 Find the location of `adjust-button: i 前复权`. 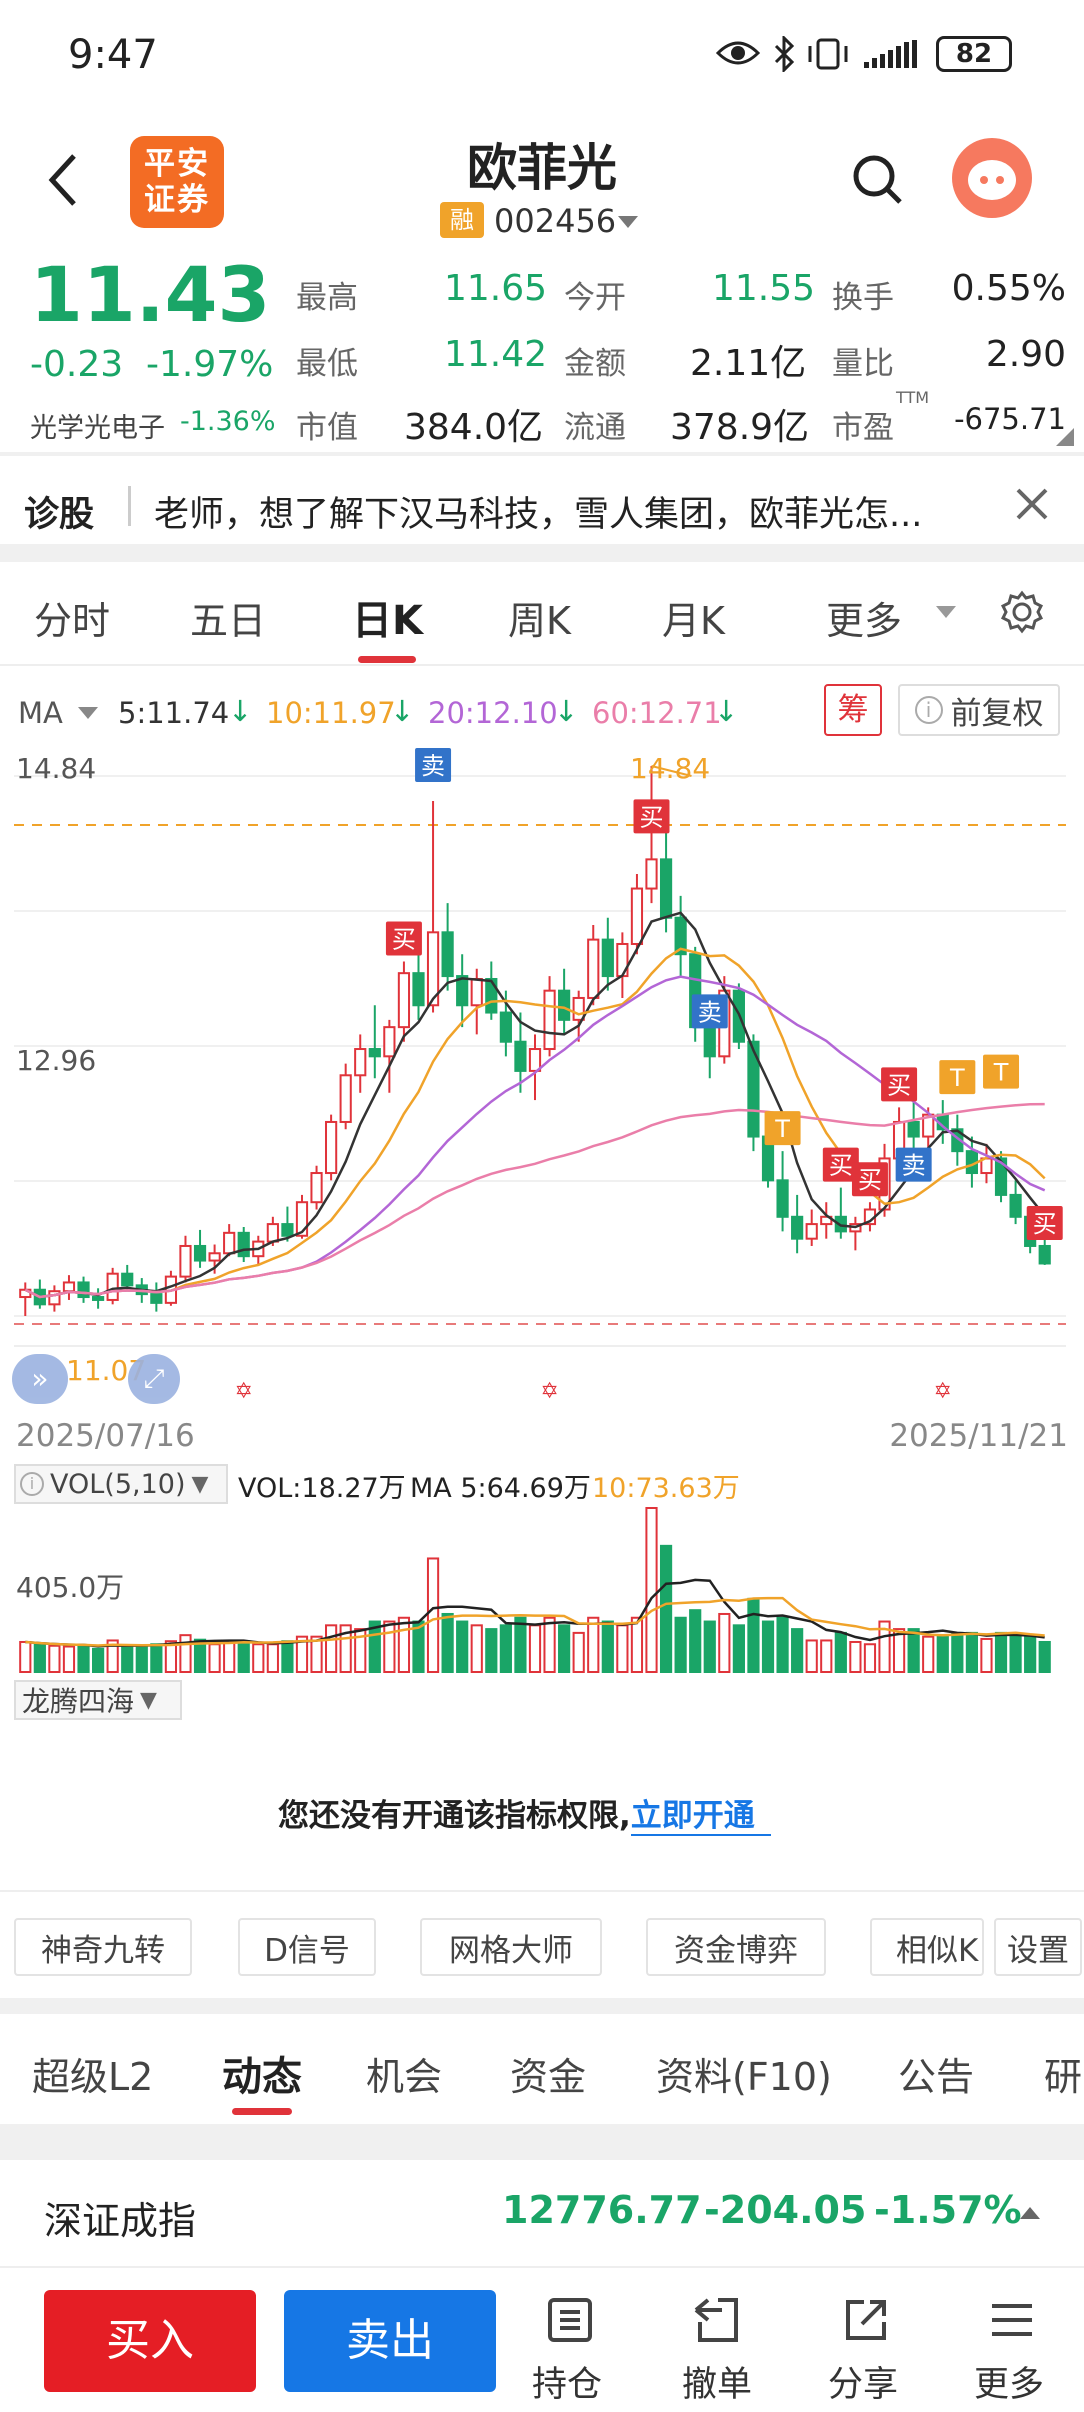

adjust-button: i 前复权 is located at coordinates (979, 710).